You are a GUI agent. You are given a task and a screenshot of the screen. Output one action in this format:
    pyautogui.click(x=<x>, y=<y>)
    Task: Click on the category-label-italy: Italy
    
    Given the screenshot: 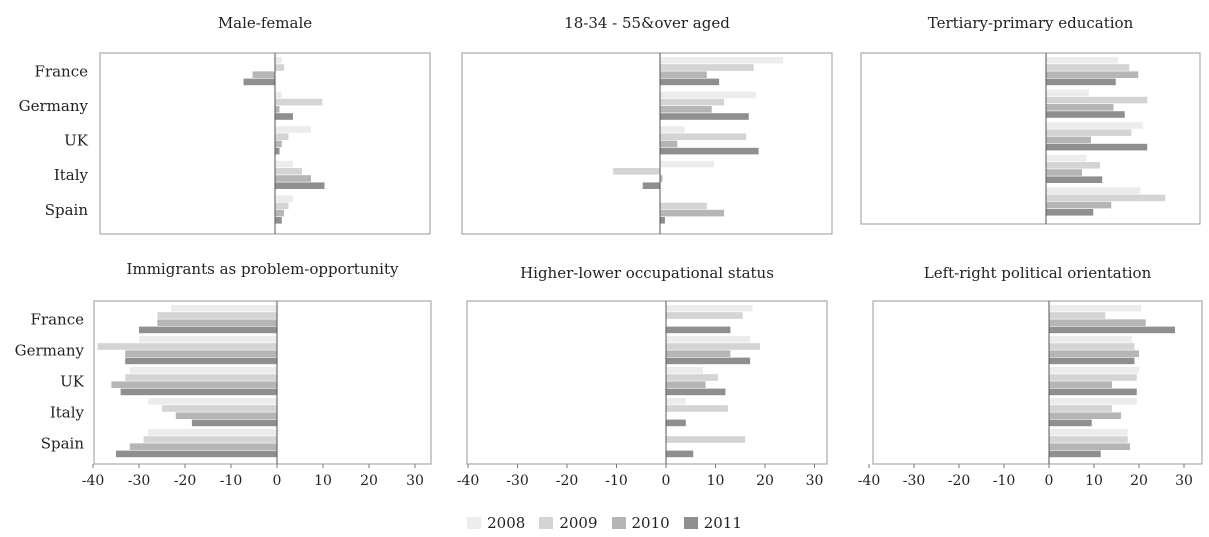 What is the action you would take?
    pyautogui.click(x=71, y=175)
    